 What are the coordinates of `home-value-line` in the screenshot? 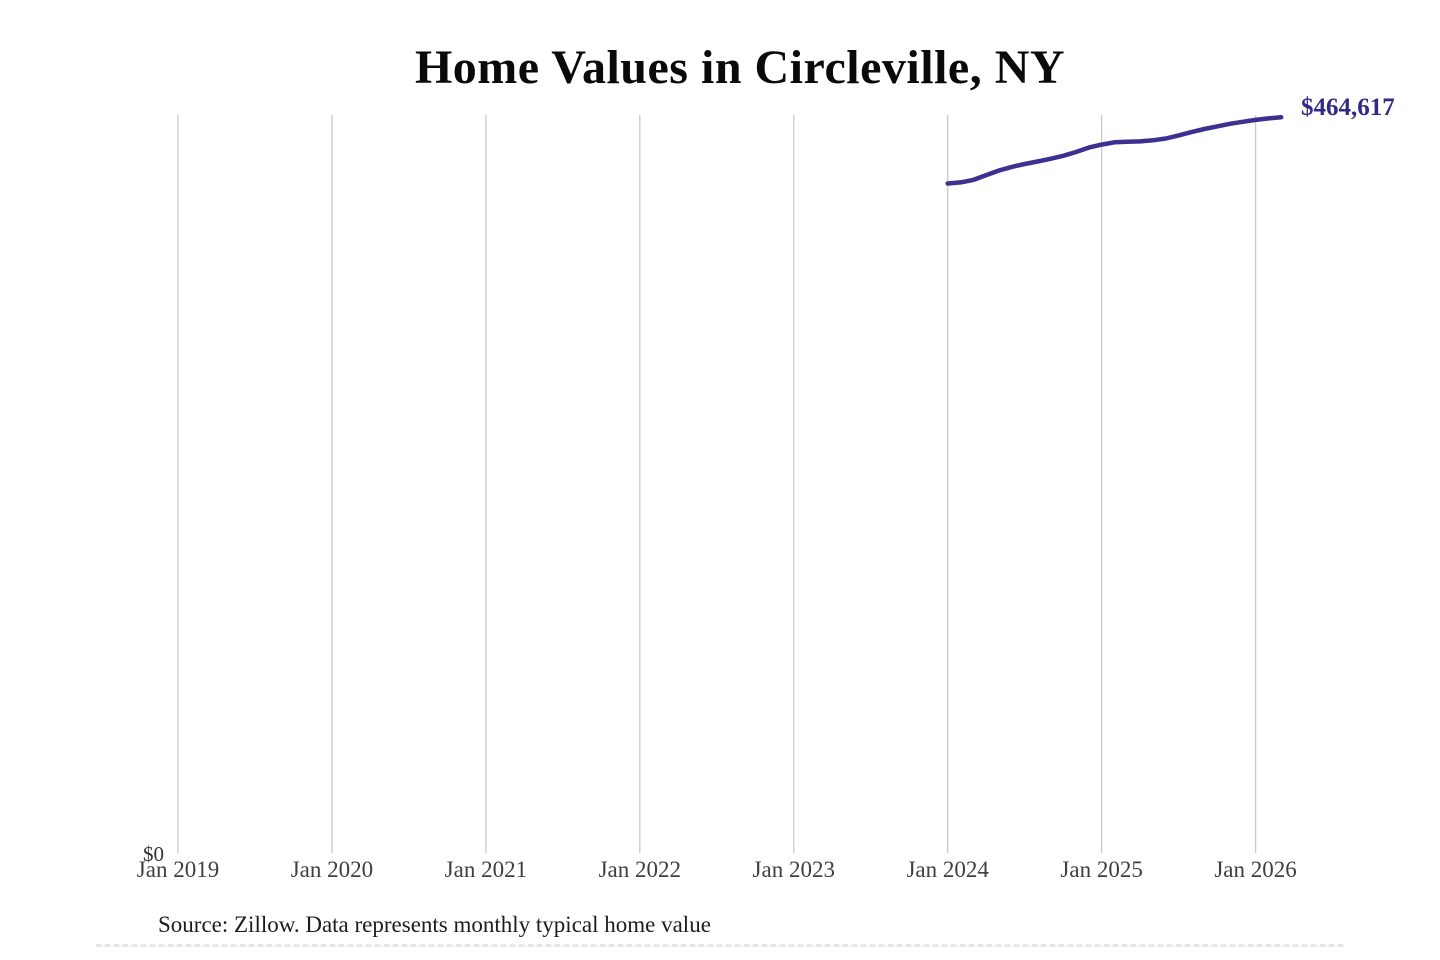 It's located at (1114, 150).